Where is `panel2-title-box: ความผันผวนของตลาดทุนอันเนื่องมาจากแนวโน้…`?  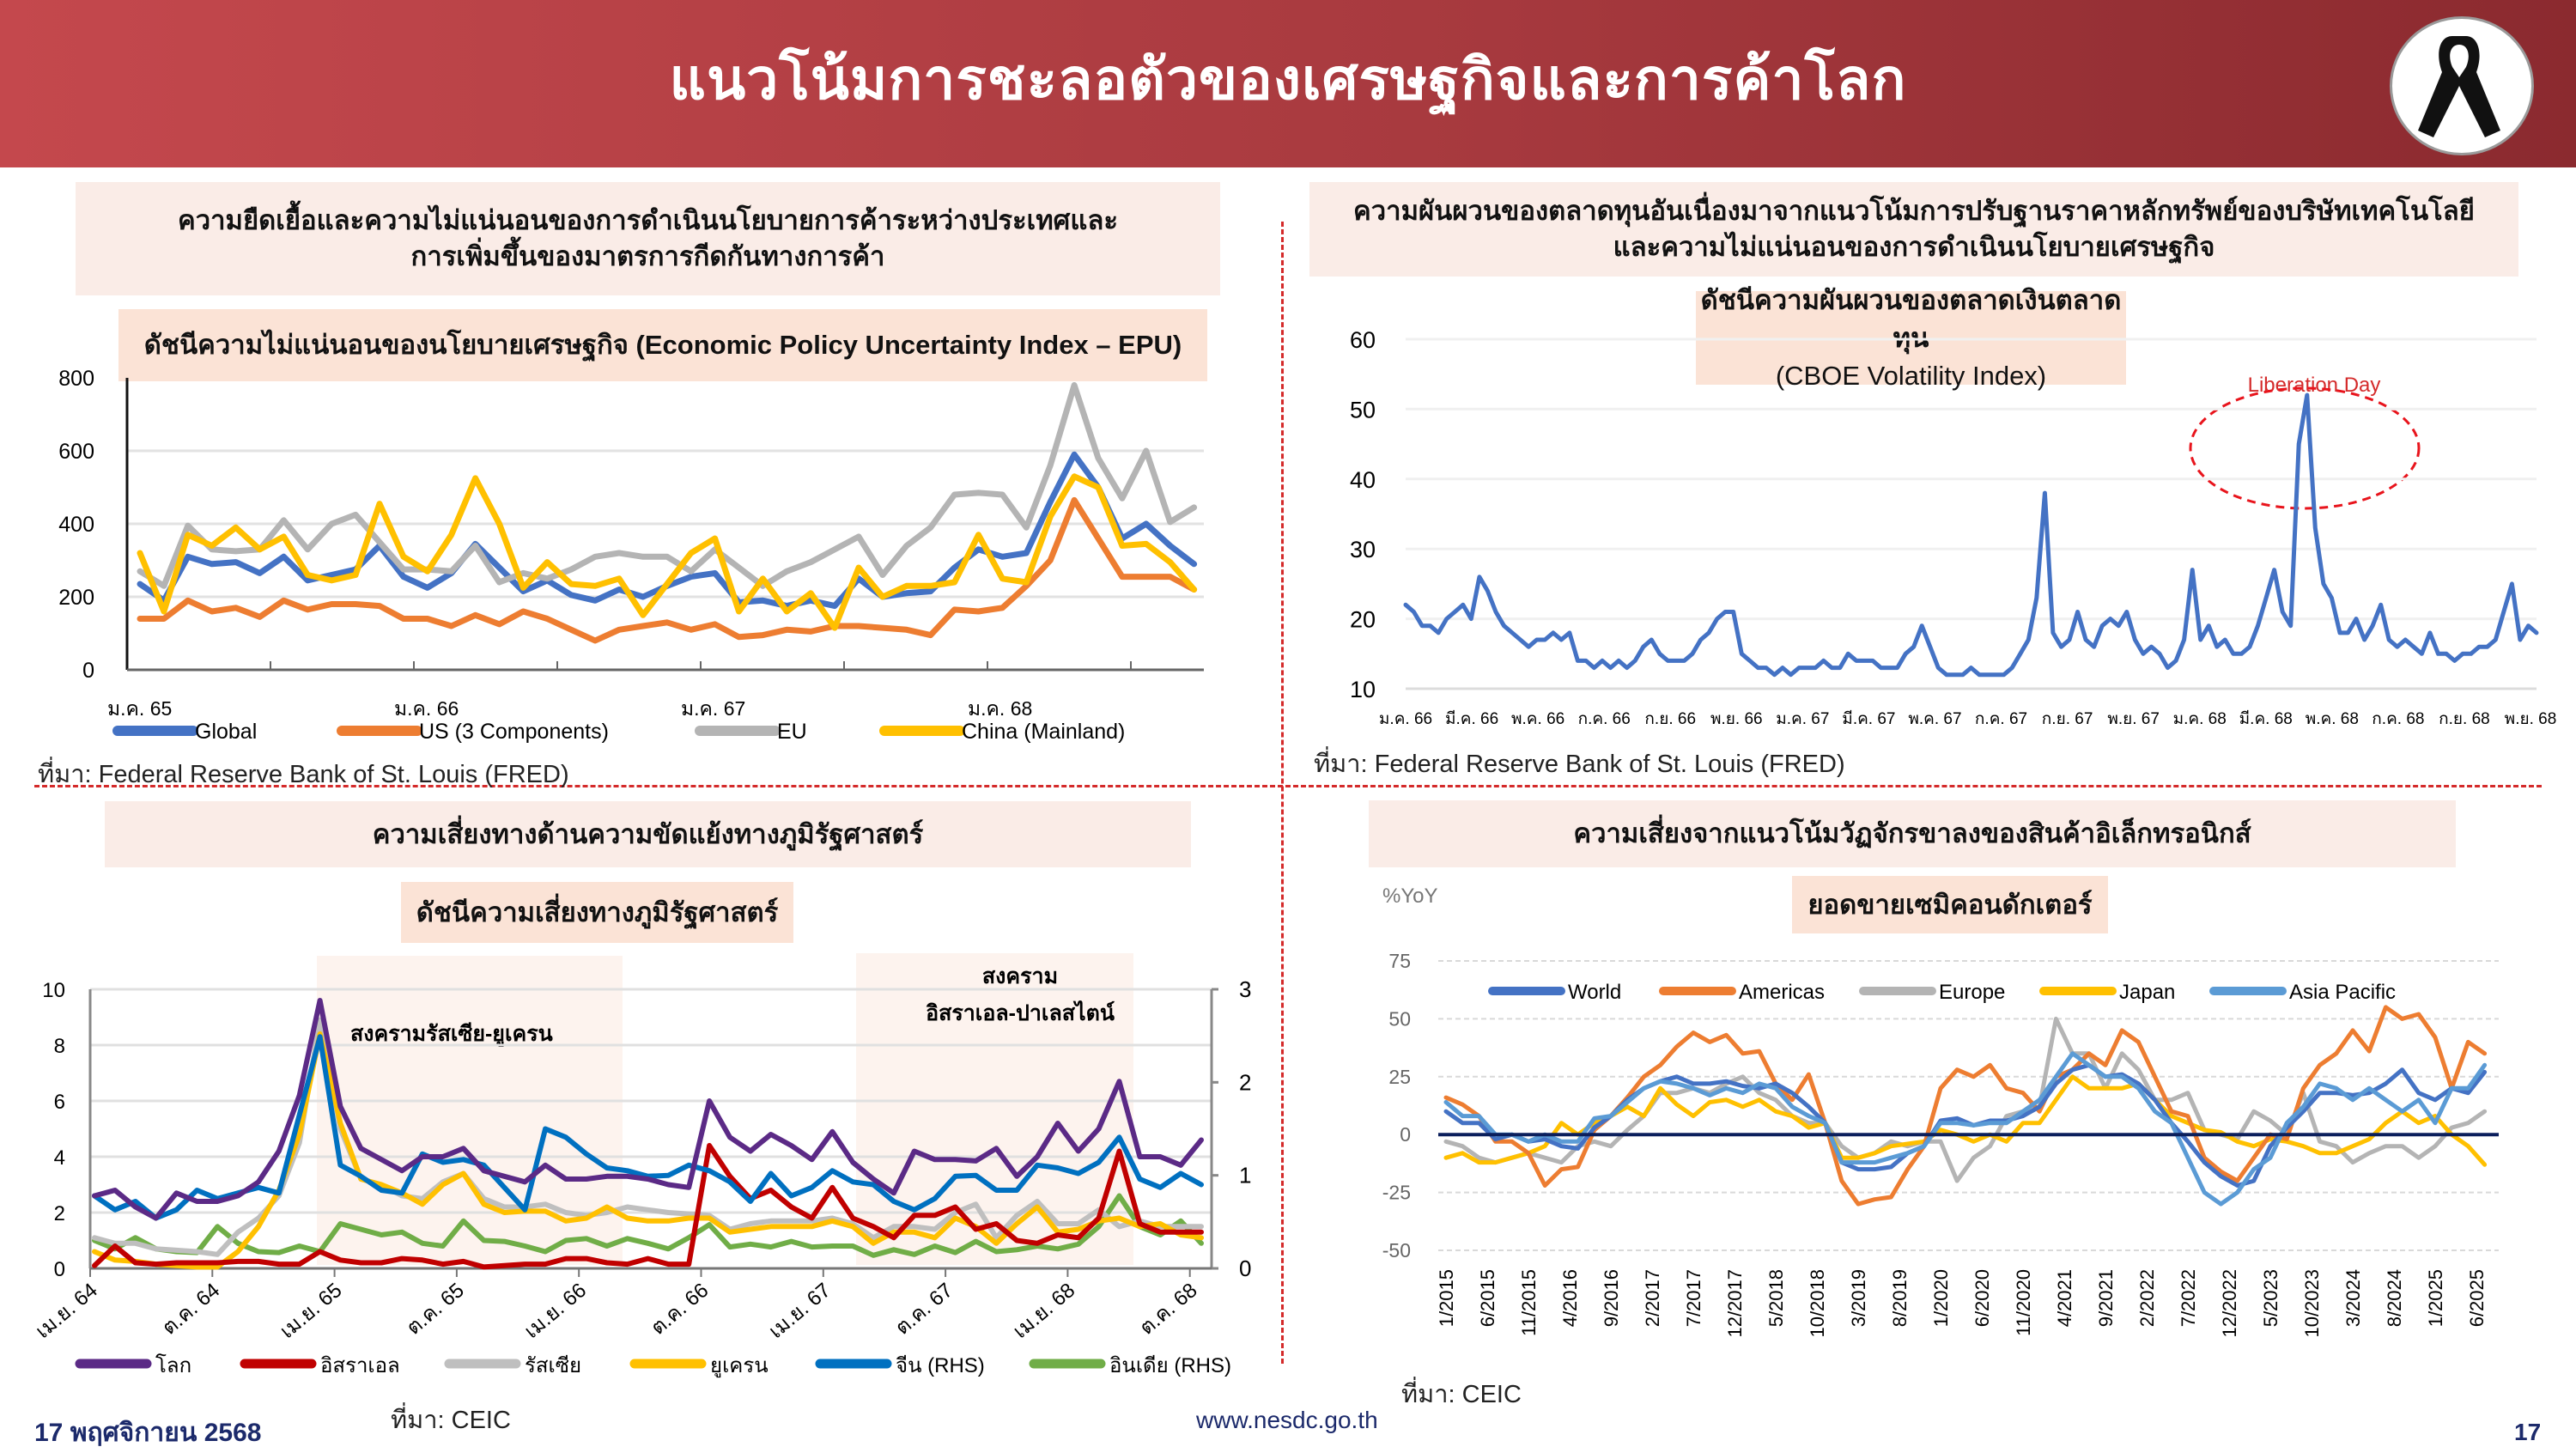
panel2-title-box: ความผันผวนของตลาดทุนอันเนื่องมาจากแนวโน้… is located at coordinates (1914, 229).